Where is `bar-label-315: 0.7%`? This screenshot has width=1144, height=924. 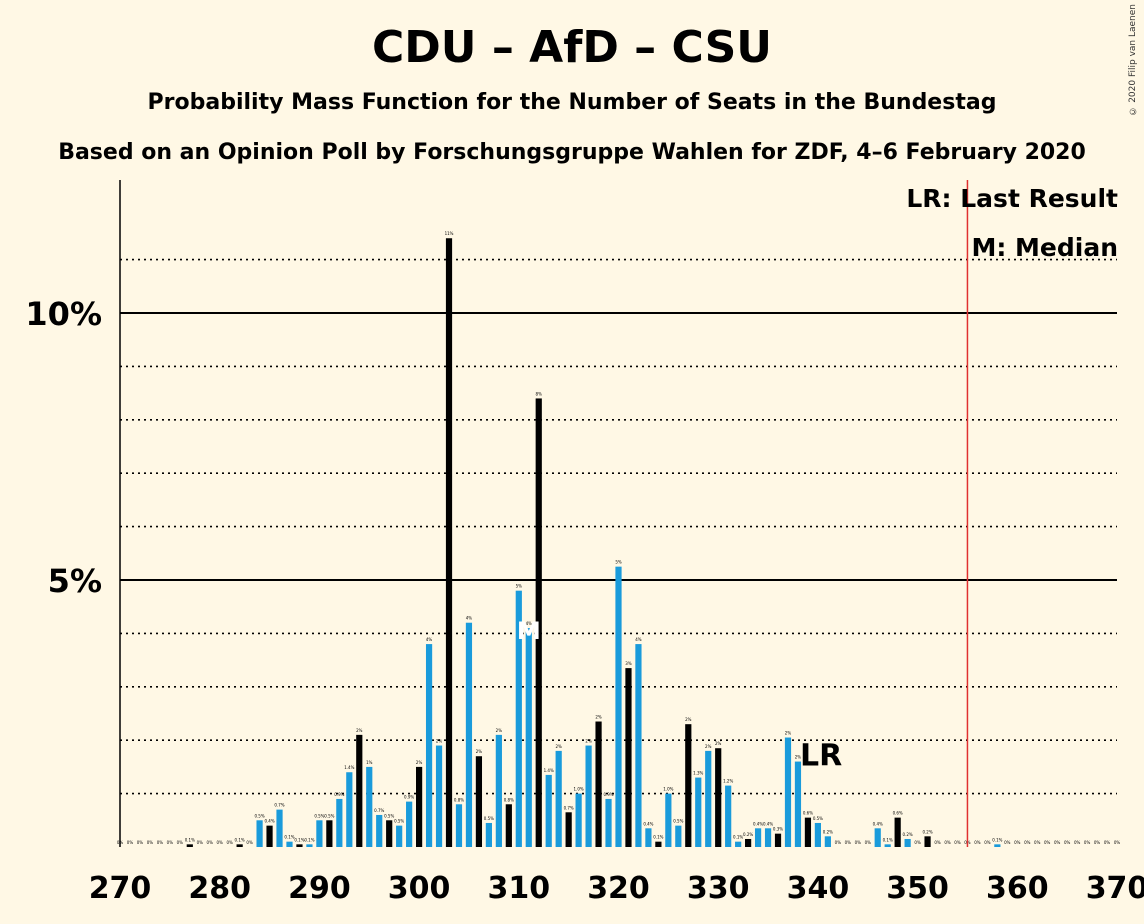 bar-label-315: 0.7% is located at coordinates (569, 807).